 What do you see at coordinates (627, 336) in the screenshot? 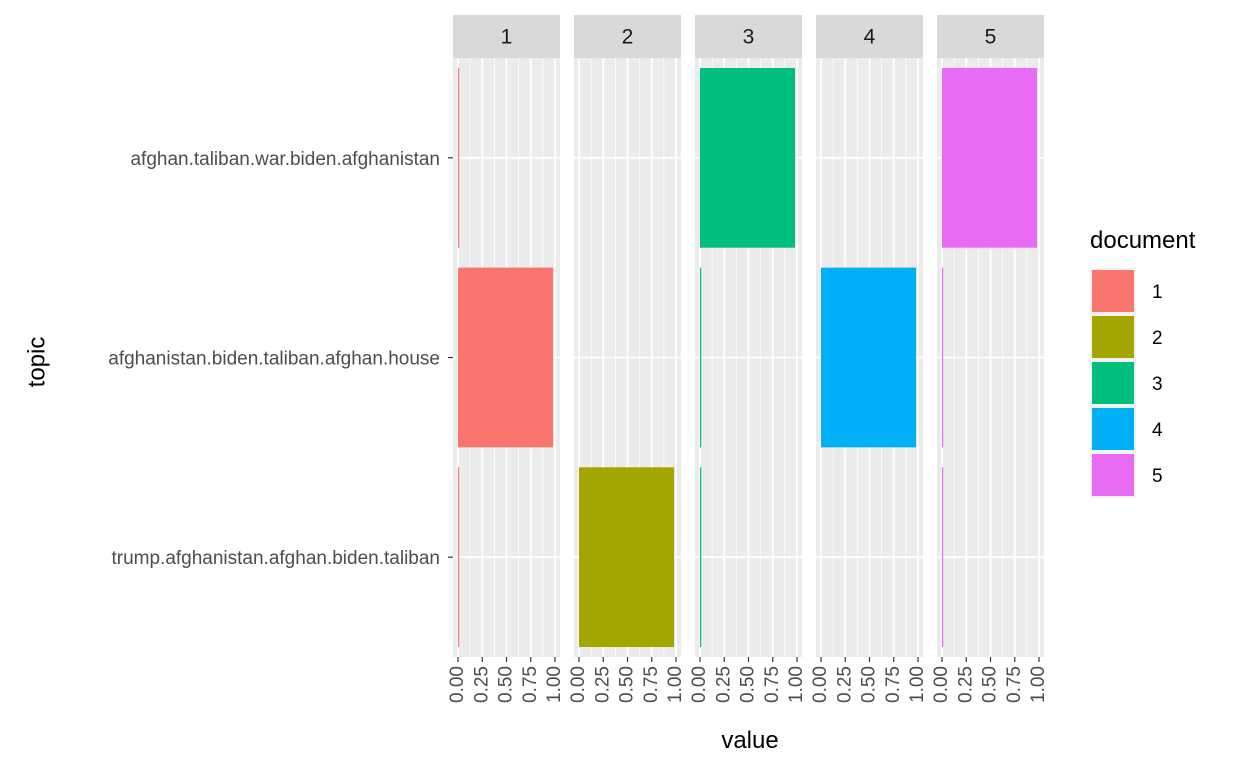
I see `facet-panel-2: 2` at bounding box center [627, 336].